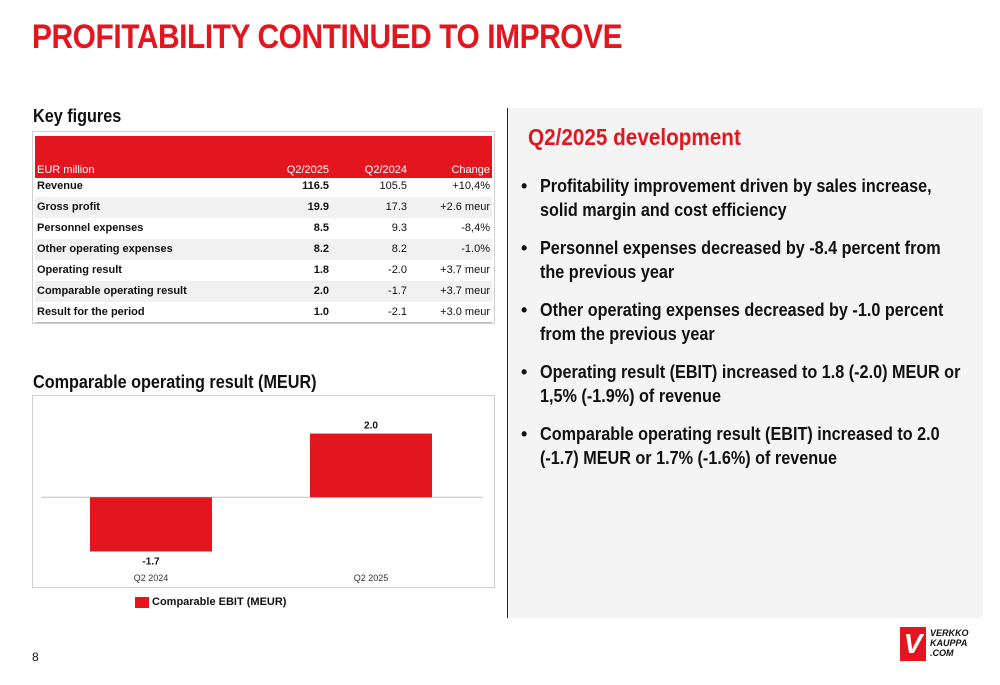 Image resolution: width=1000 pixels, height=685 pixels. Describe the element at coordinates (399, 249) in the screenshot. I see `row-q2-2024: 8.2` at that location.